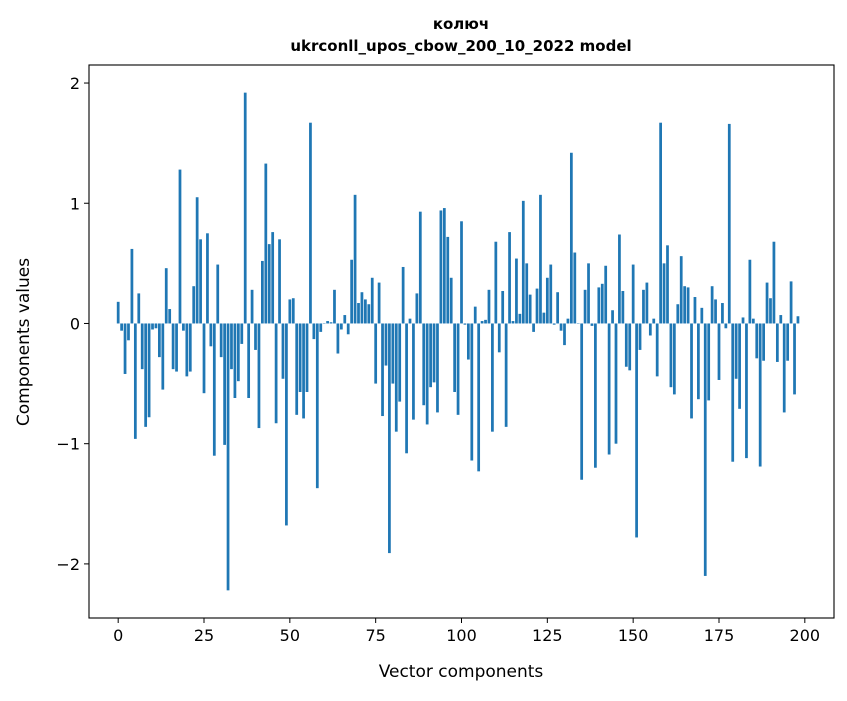 This screenshot has width=847, height=701. Describe the element at coordinates (290, 635) in the screenshot. I see `x-tick-label: 50` at that location.